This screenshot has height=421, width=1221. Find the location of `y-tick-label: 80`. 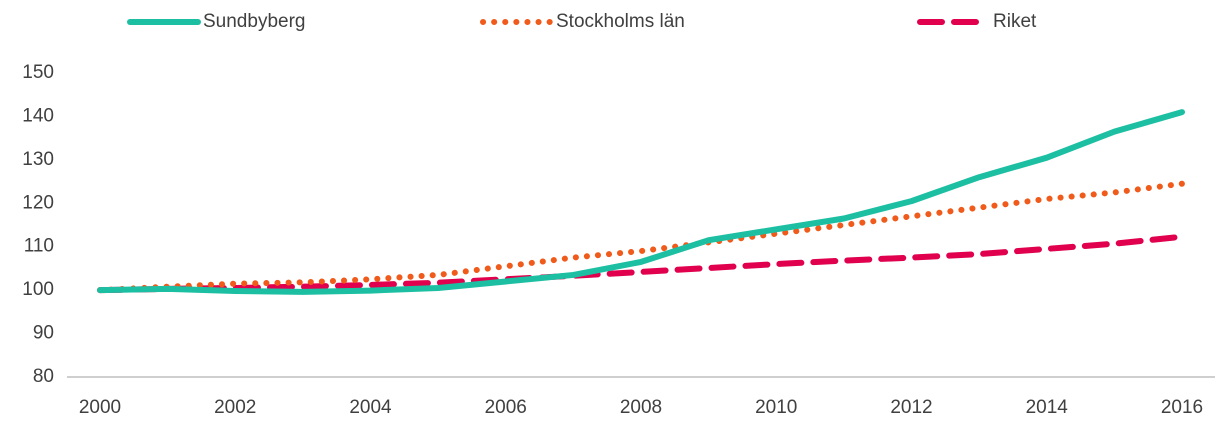

y-tick-label: 80 is located at coordinates (43, 376).